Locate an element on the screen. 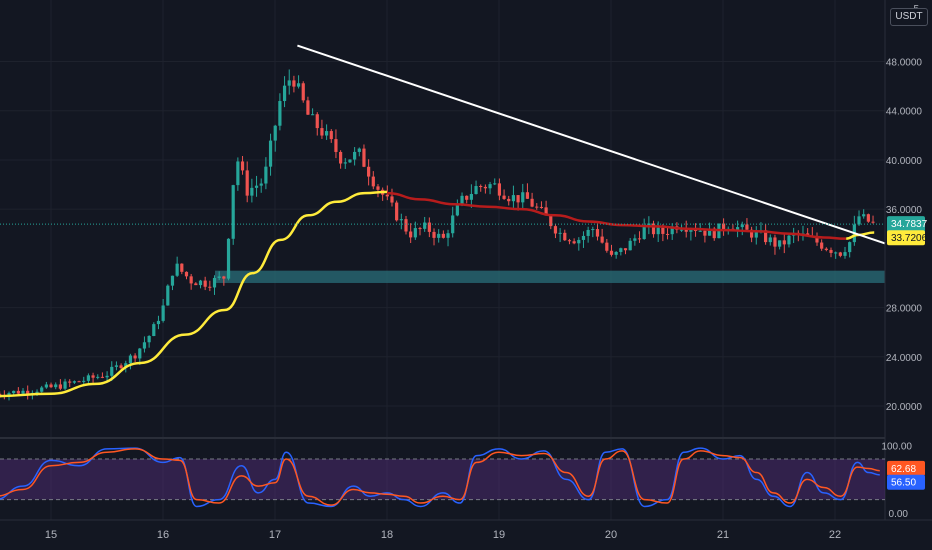 Image resolution: width=932 pixels, height=550 pixels. time-axis: 15 16 17 18 19 20 21 22 is located at coordinates (443, 535).